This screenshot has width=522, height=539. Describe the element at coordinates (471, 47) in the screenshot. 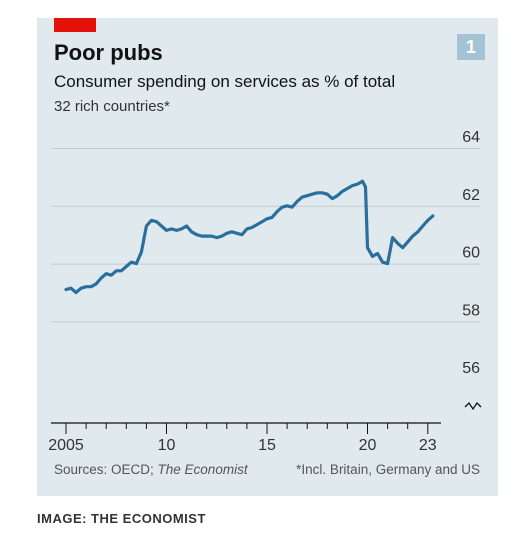

I see `chart-number-badge: 1` at that location.